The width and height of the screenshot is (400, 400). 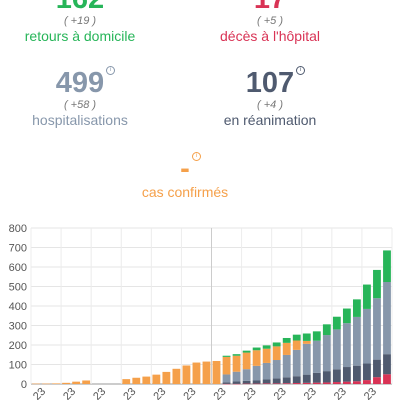 What do you see at coordinates (270, 120) in the screenshot?
I see `stat-label: en réanimation` at bounding box center [270, 120].